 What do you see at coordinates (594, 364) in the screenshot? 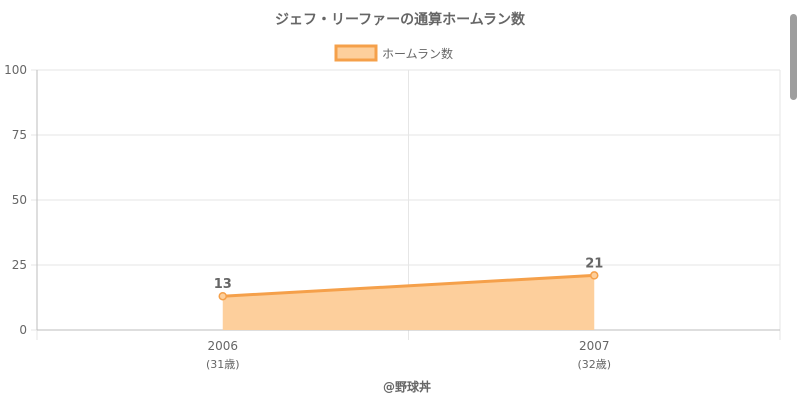
I see `x-tick-sublabel: (32歳)` at bounding box center [594, 364].